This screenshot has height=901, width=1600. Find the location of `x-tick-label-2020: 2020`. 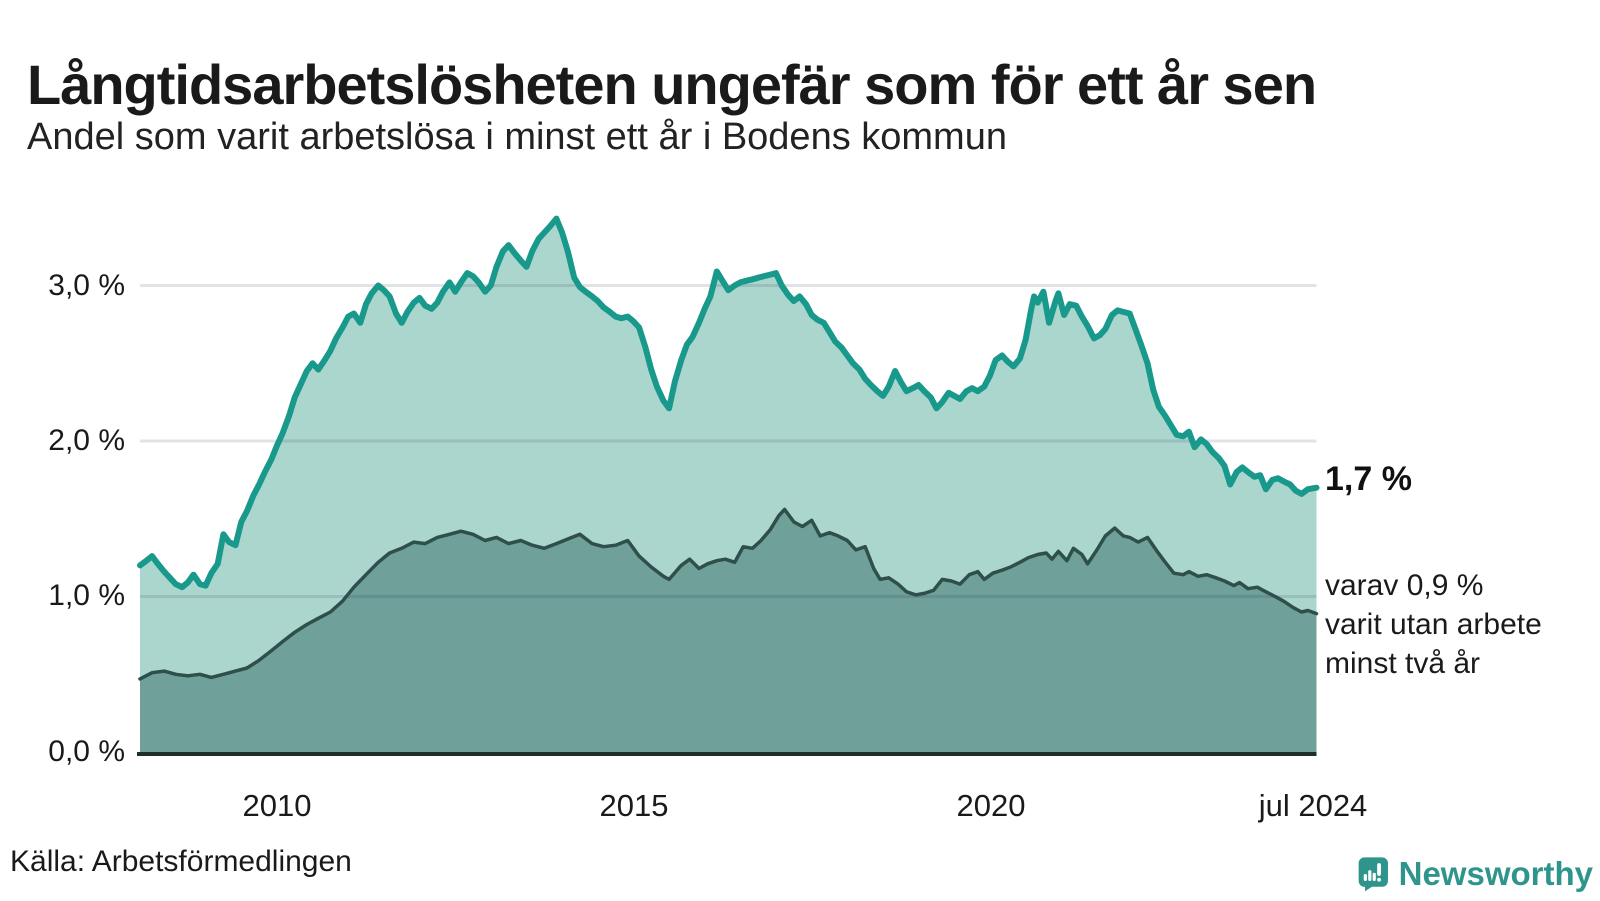

x-tick-label-2020: 2020 is located at coordinates (991, 805).